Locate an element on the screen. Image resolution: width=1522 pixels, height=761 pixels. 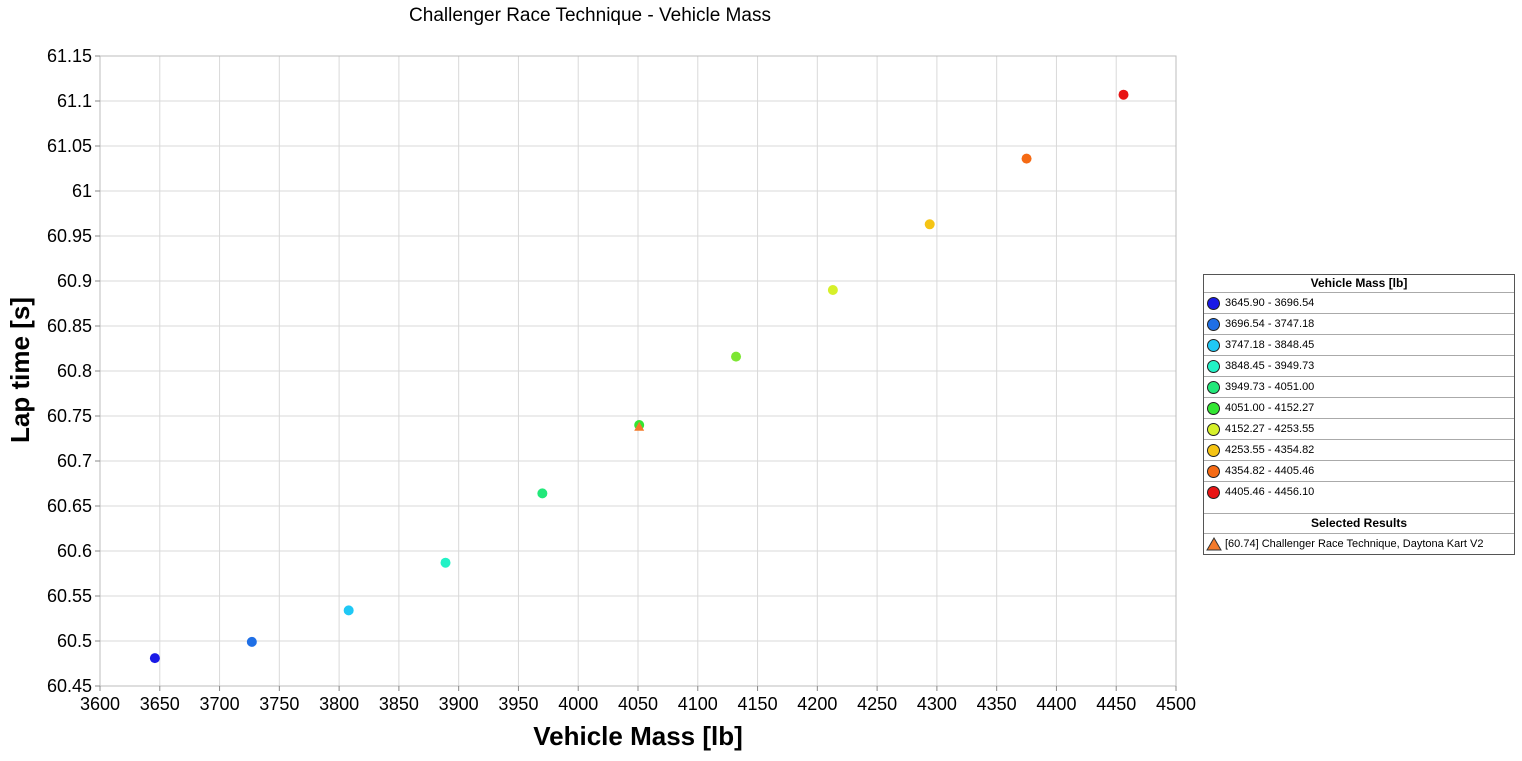
x-tick-label: 4500 is located at coordinates (1176, 704).